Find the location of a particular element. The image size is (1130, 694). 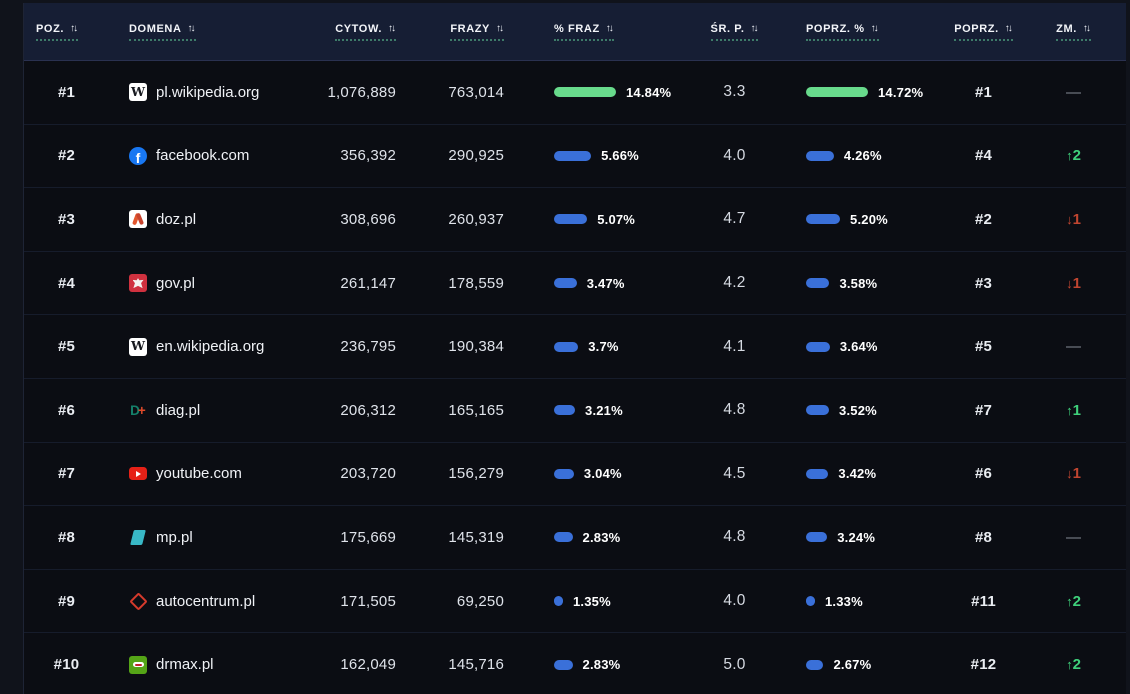

prev-share-cell: 1.33% is located at coordinates (859, 601).